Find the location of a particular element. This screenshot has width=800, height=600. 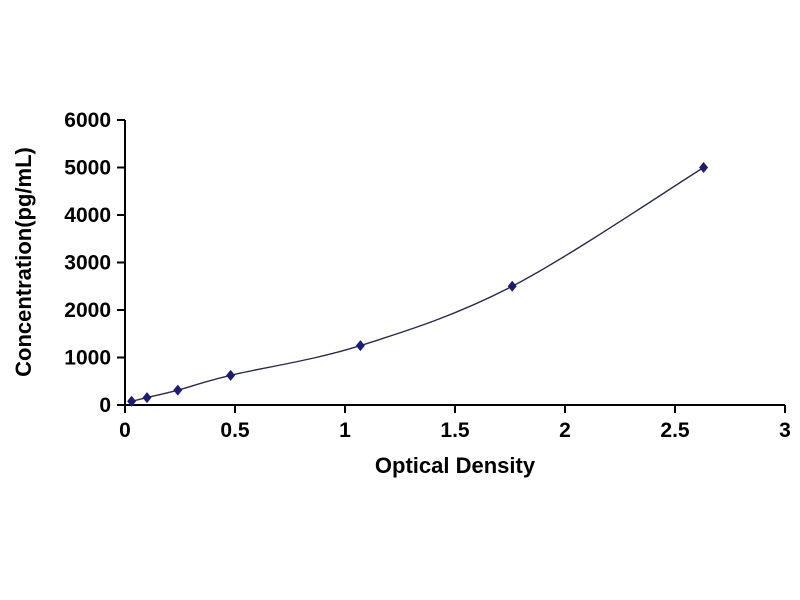

x-tick-label: 2.5 is located at coordinates (675, 430).